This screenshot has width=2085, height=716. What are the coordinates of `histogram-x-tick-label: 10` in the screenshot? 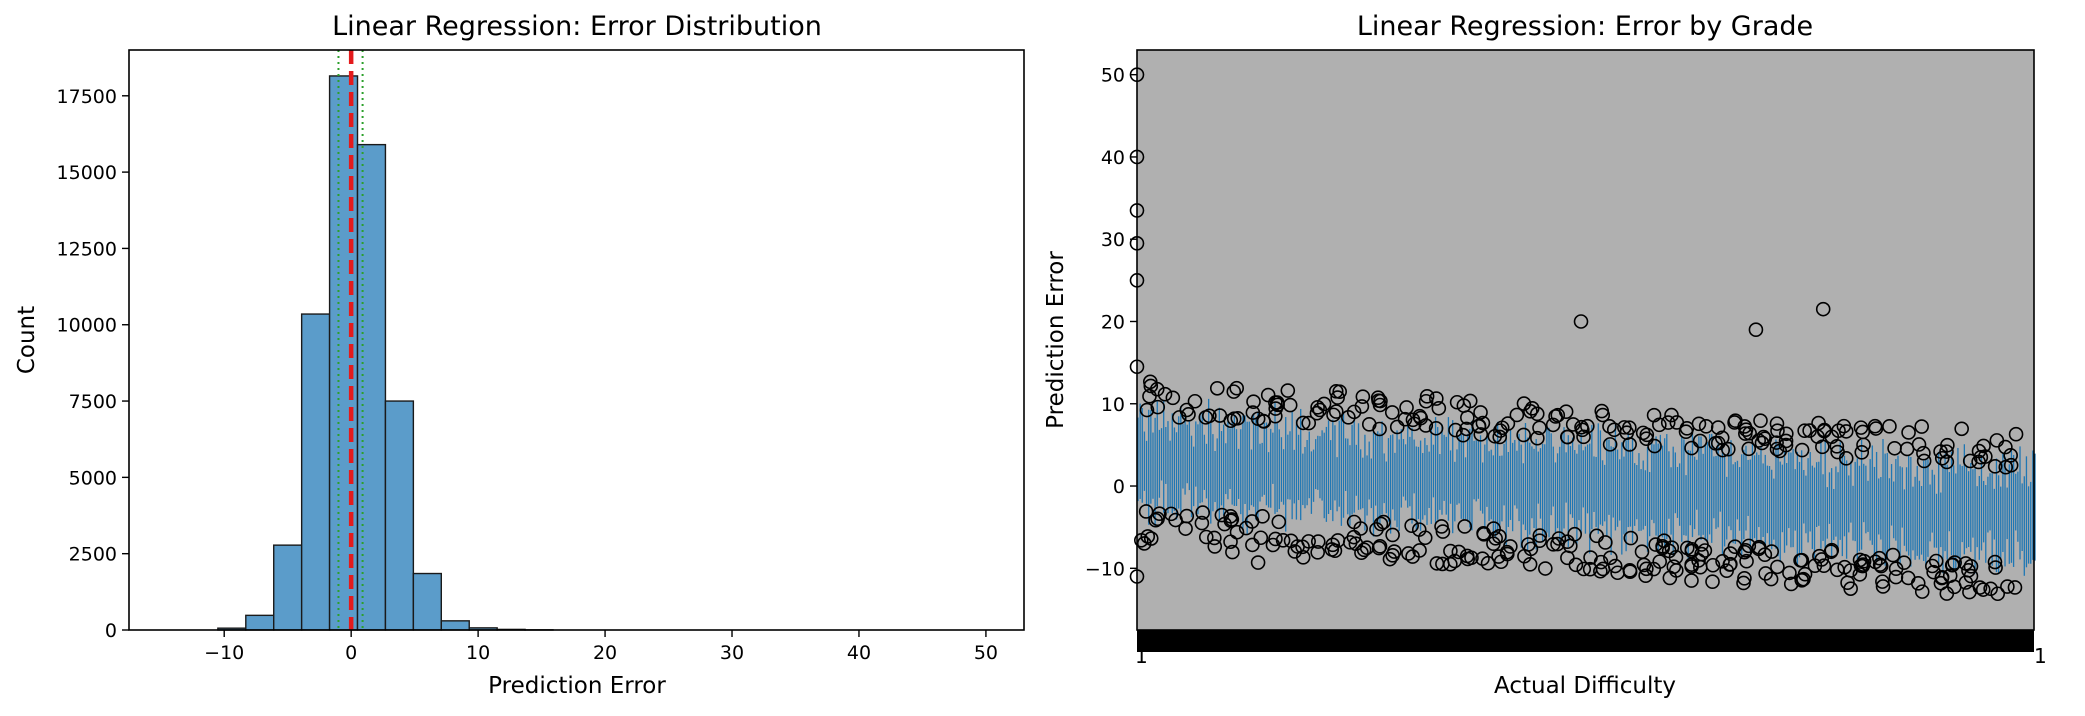 It's located at (478, 653).